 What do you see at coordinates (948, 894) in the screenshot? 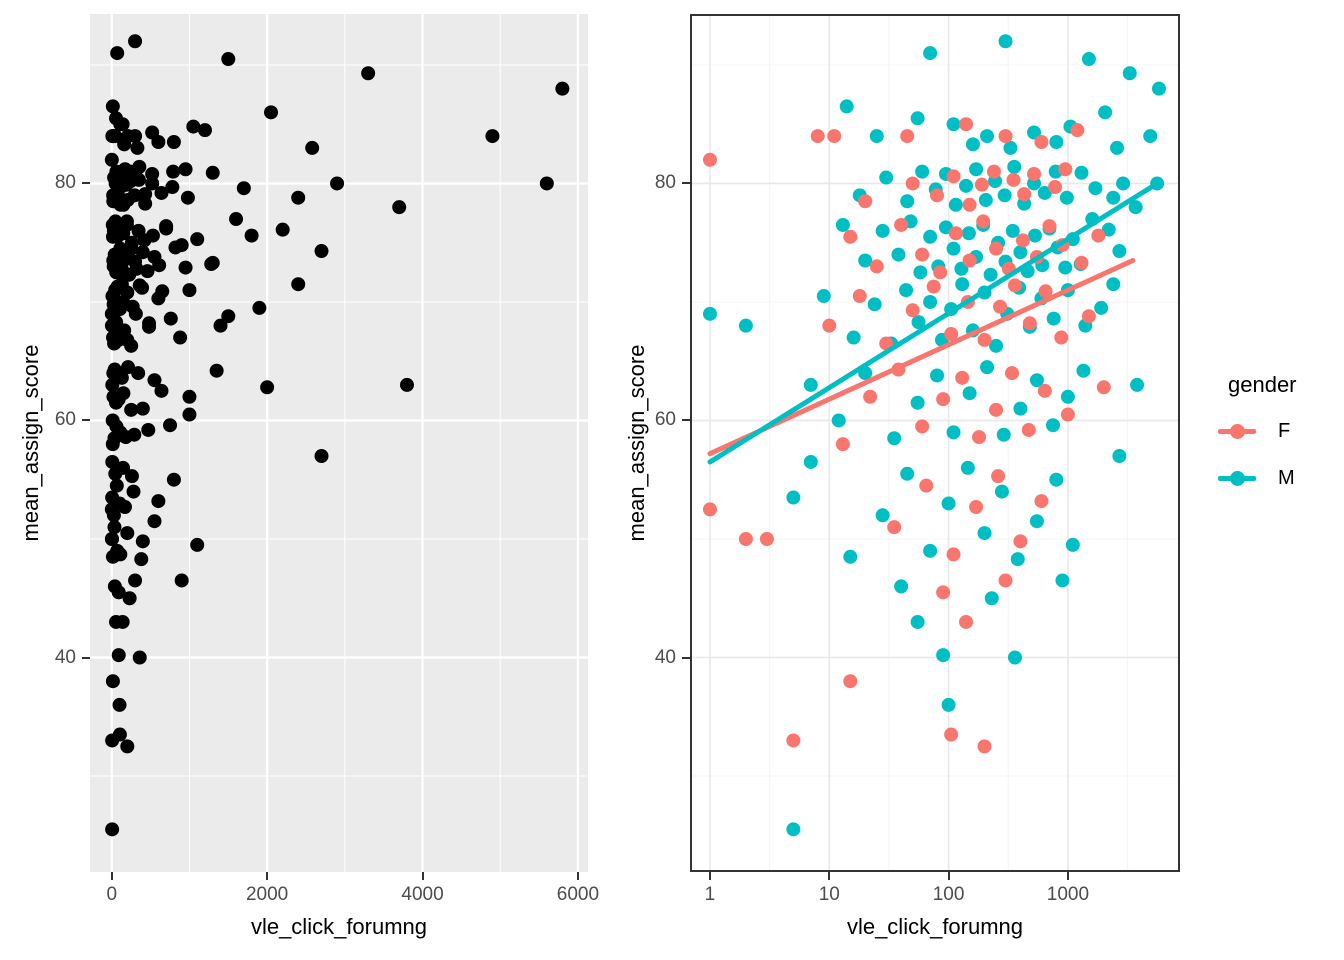
I see `x-tick-label: 100` at bounding box center [948, 894].